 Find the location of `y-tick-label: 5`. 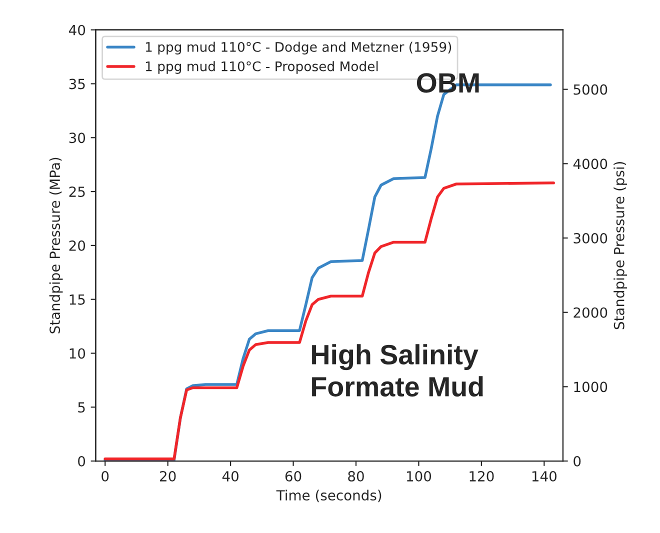

y-tick-label: 5 is located at coordinates (81, 407).